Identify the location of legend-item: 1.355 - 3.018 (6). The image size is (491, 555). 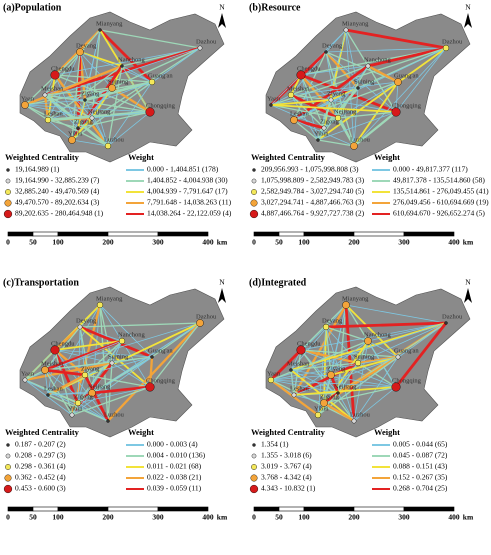
(286, 455).